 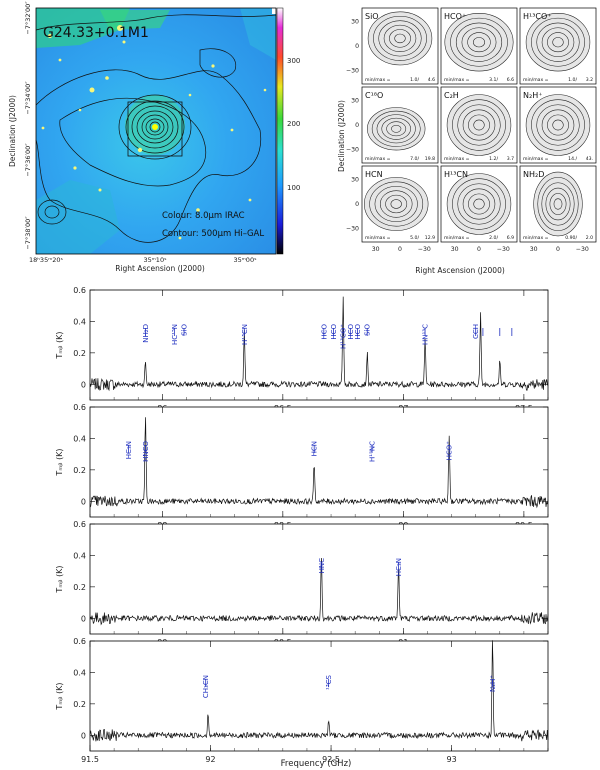 I want to click on grid-ylabel: Declination (J2000), so click(x=341, y=136).